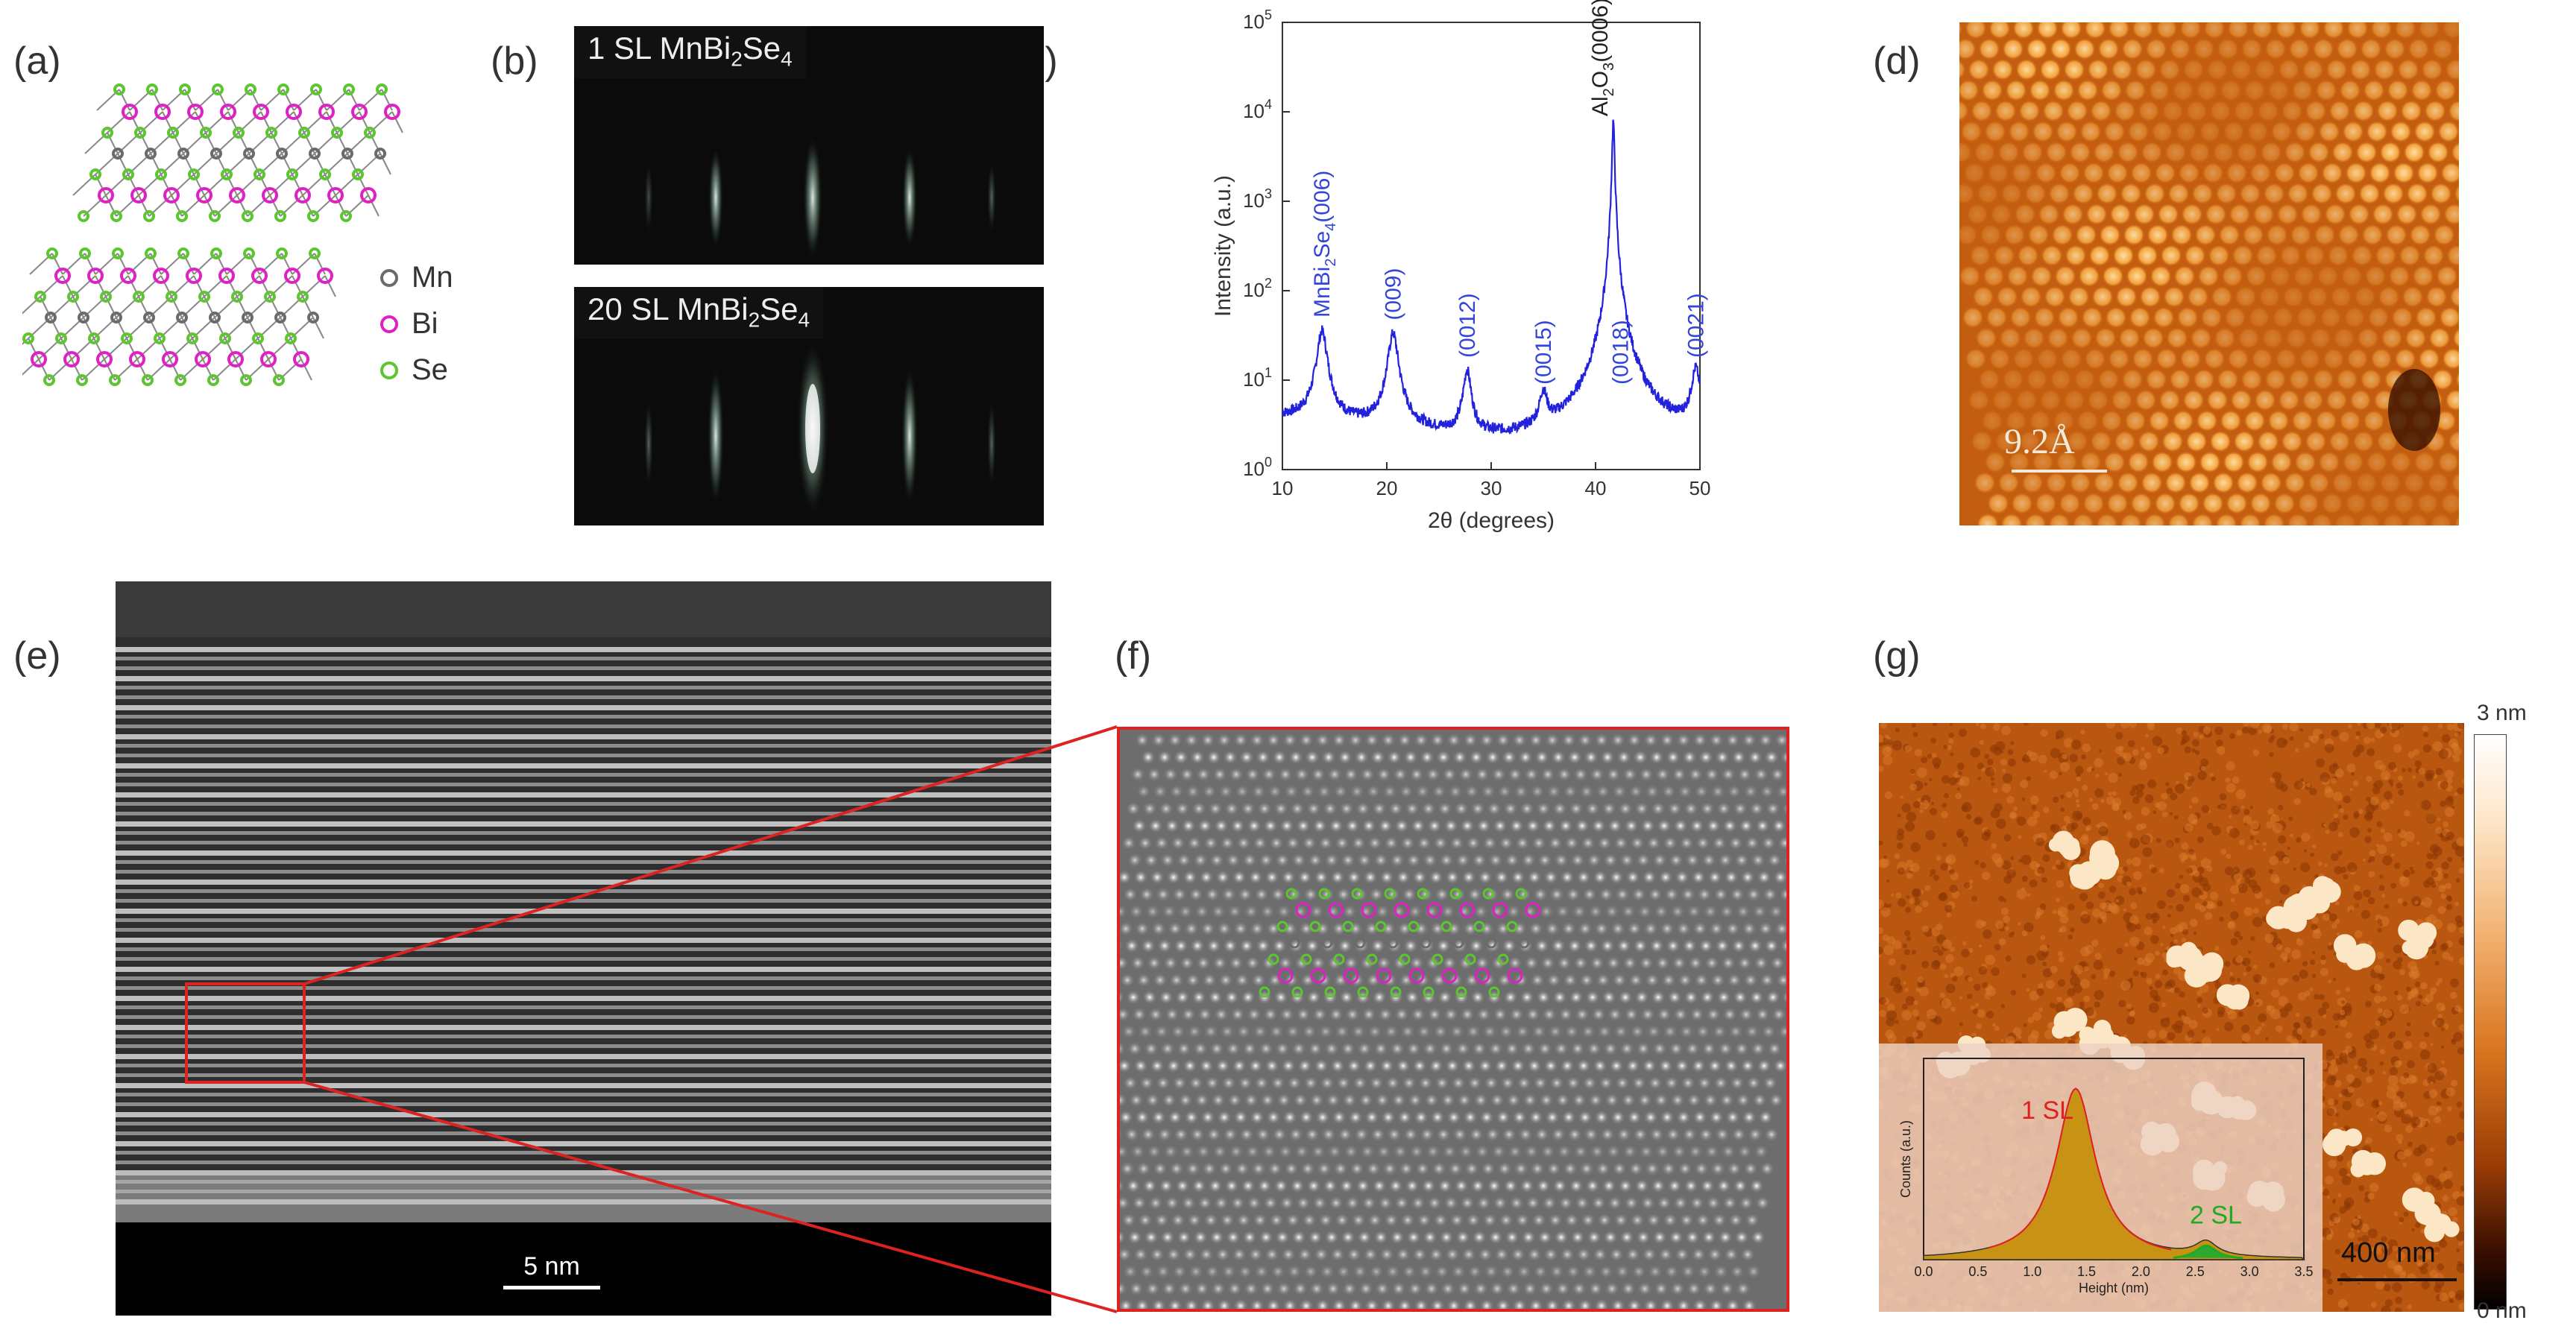 This screenshot has width=2576, height=1326. Describe the element at coordinates (1223, 246) in the screenshot. I see `y-axis-label: Intensity (a.u.)` at that location.